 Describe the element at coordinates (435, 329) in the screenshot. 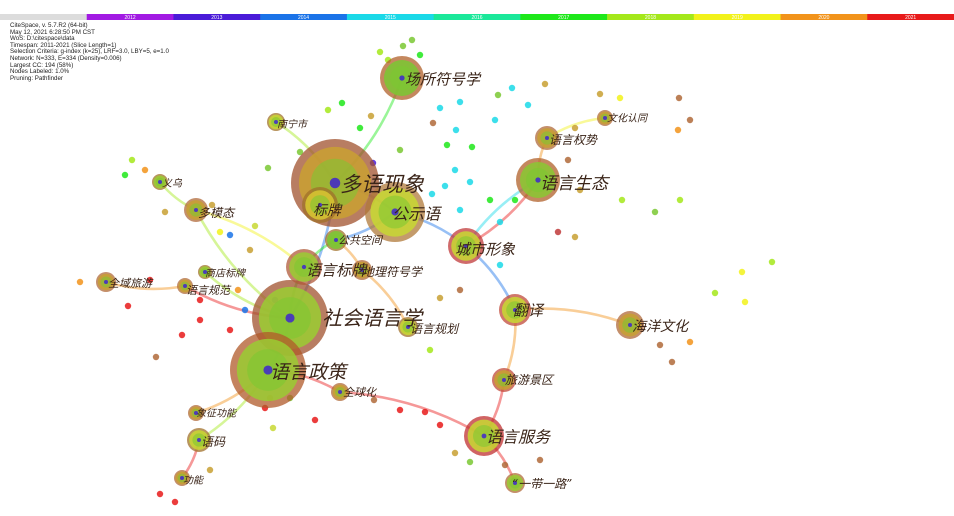

I see `keyword-label: 语言规划` at that location.